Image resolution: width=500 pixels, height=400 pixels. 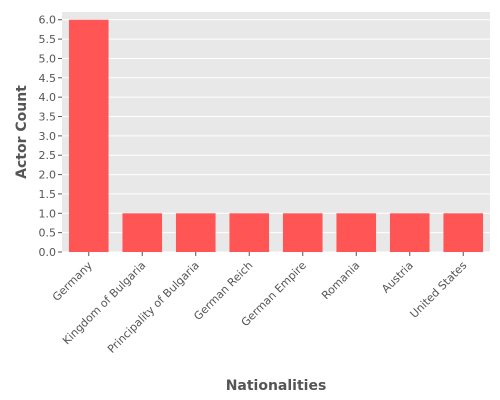 I want to click on bar-austria, so click(x=409, y=232).